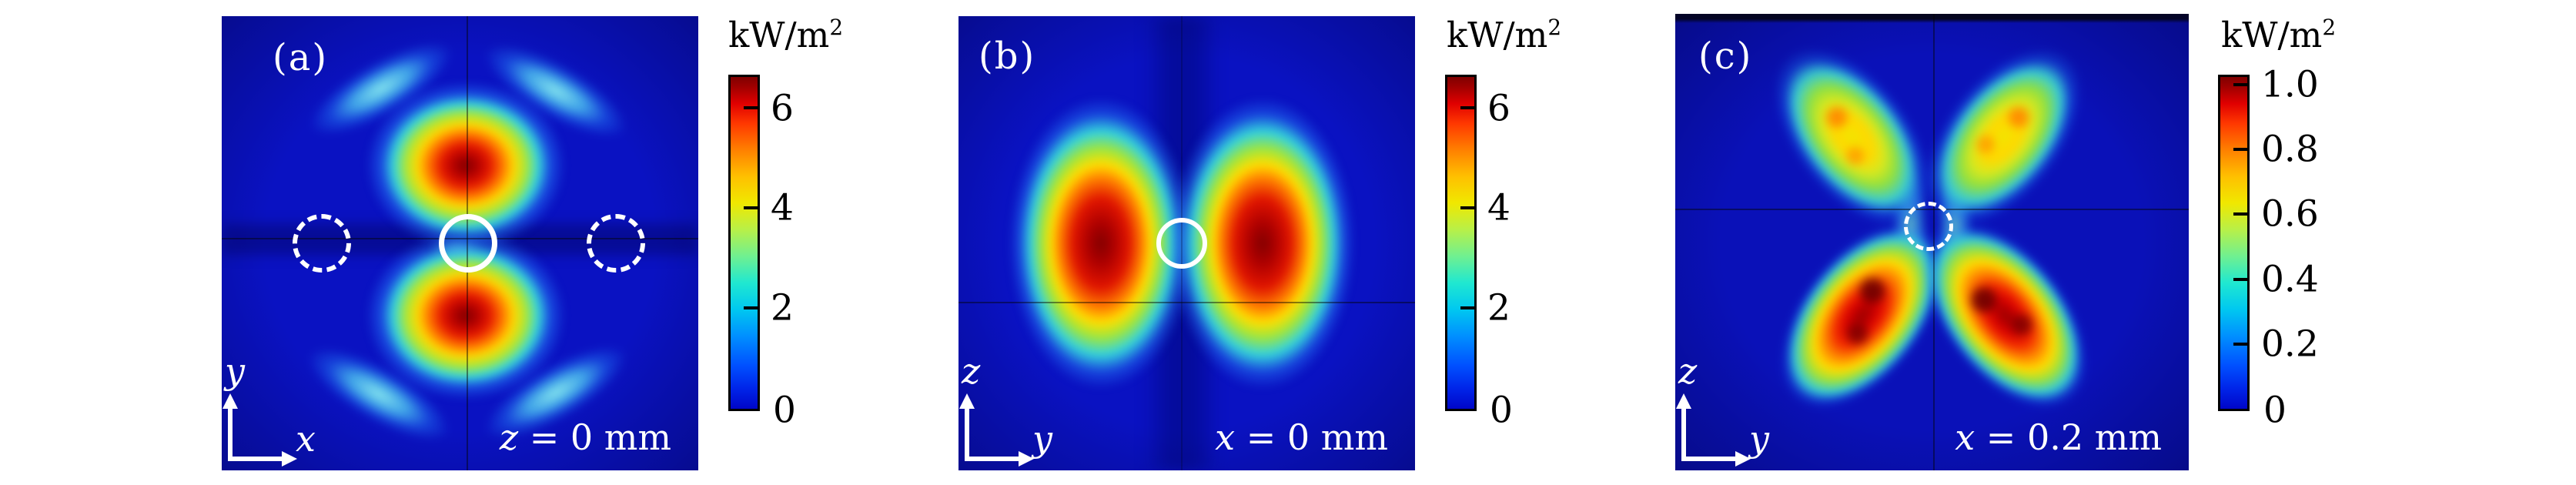 The image size is (2576, 485). What do you see at coordinates (1302, 437) in the screenshot?
I see `slice-caption-b: x = 0 mm` at bounding box center [1302, 437].